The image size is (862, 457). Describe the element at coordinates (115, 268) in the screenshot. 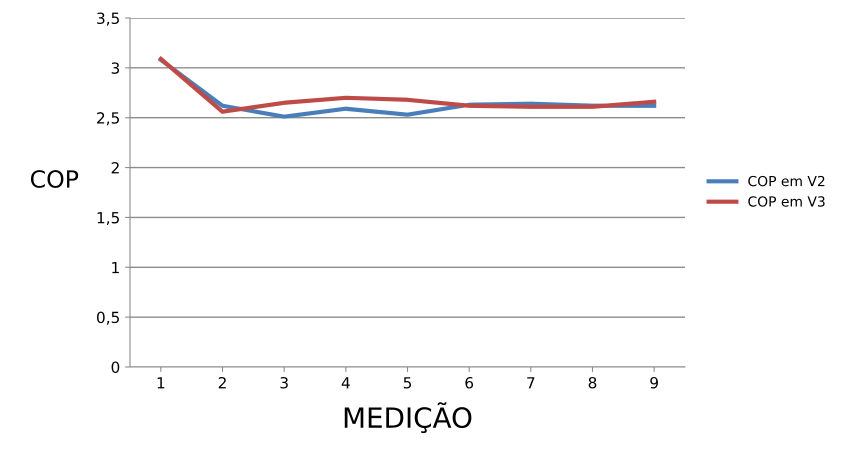

I see `y-tick-label: 1` at that location.